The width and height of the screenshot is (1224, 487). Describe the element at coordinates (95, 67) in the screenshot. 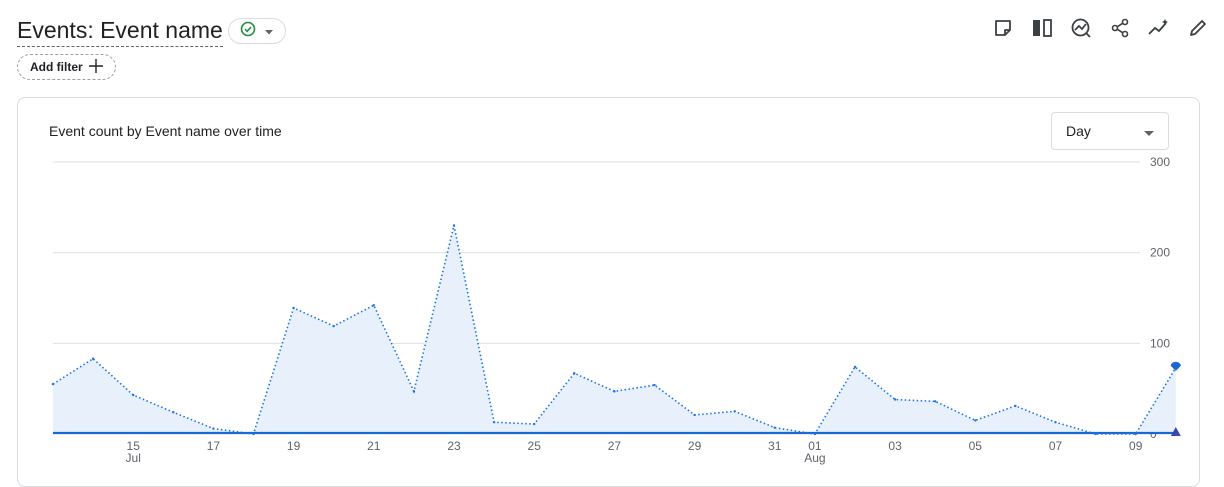

I see `plus-icon` at that location.